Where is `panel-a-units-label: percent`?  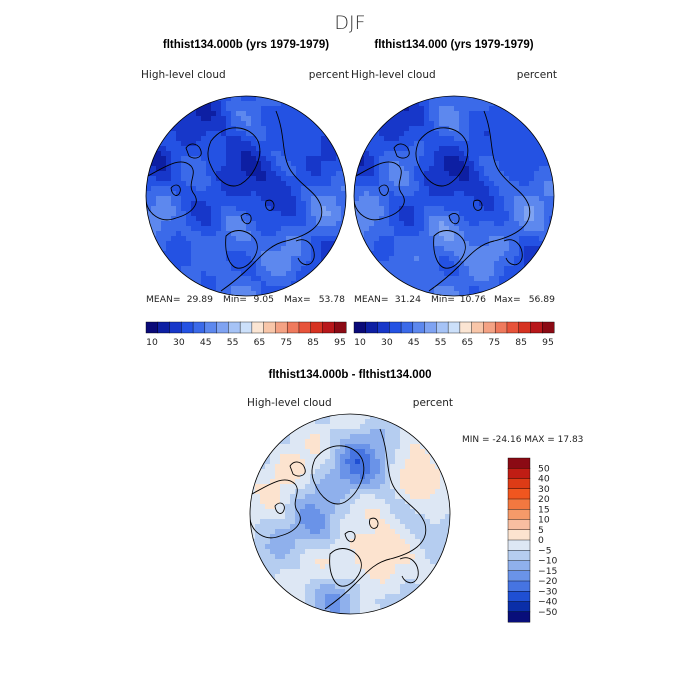 panel-a-units-label: percent is located at coordinates (329, 75).